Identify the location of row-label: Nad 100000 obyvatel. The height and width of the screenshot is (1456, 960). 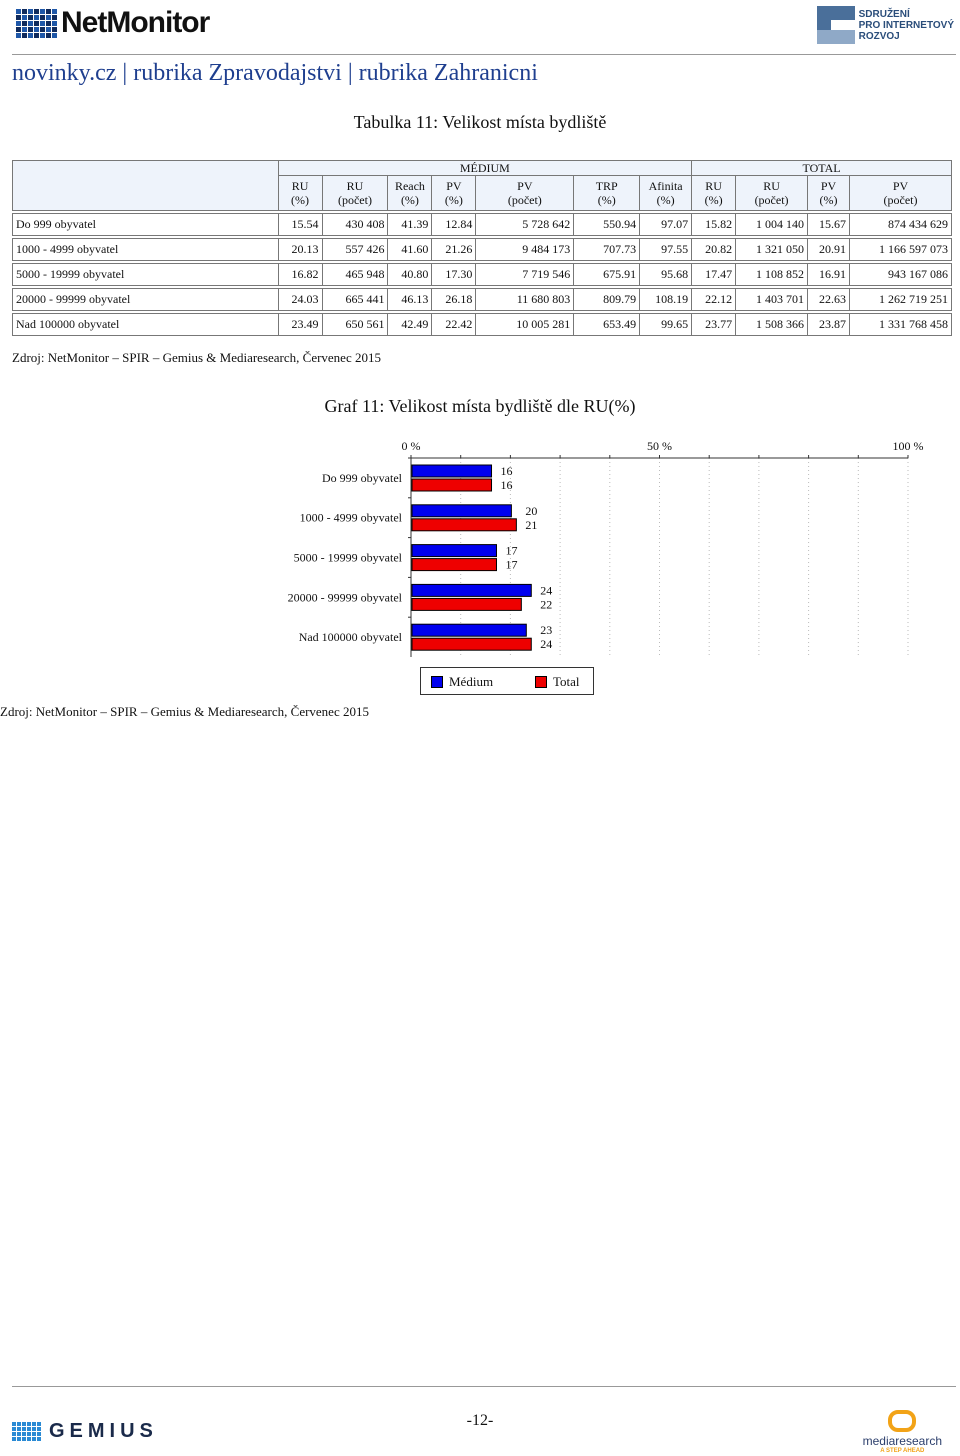
(145, 324).